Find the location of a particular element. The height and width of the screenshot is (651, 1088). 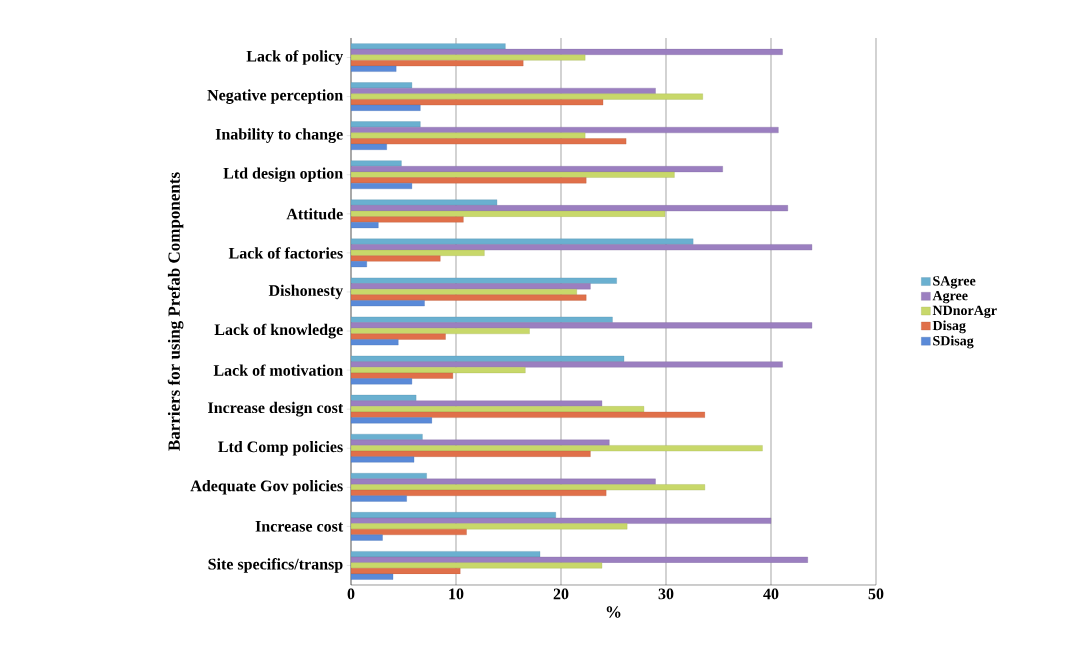

x-axis-title: % is located at coordinates (613, 612).